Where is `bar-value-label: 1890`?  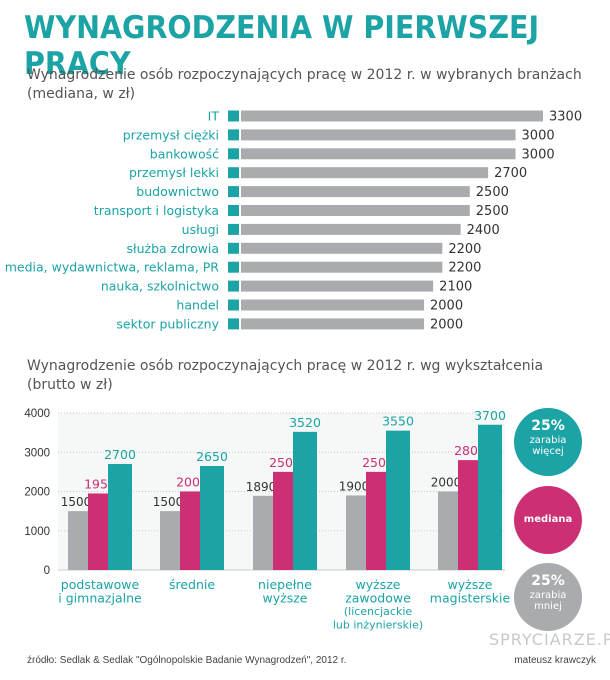 bar-value-label: 1890 is located at coordinates (261, 487).